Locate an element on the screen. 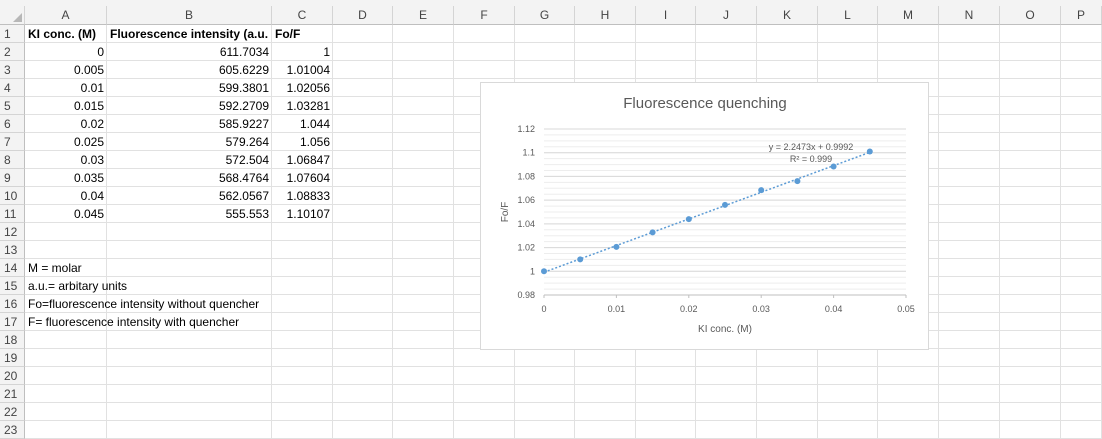 Image resolution: width=1102 pixels, height=439 pixels. row-header-23: 23 is located at coordinates (12, 430).